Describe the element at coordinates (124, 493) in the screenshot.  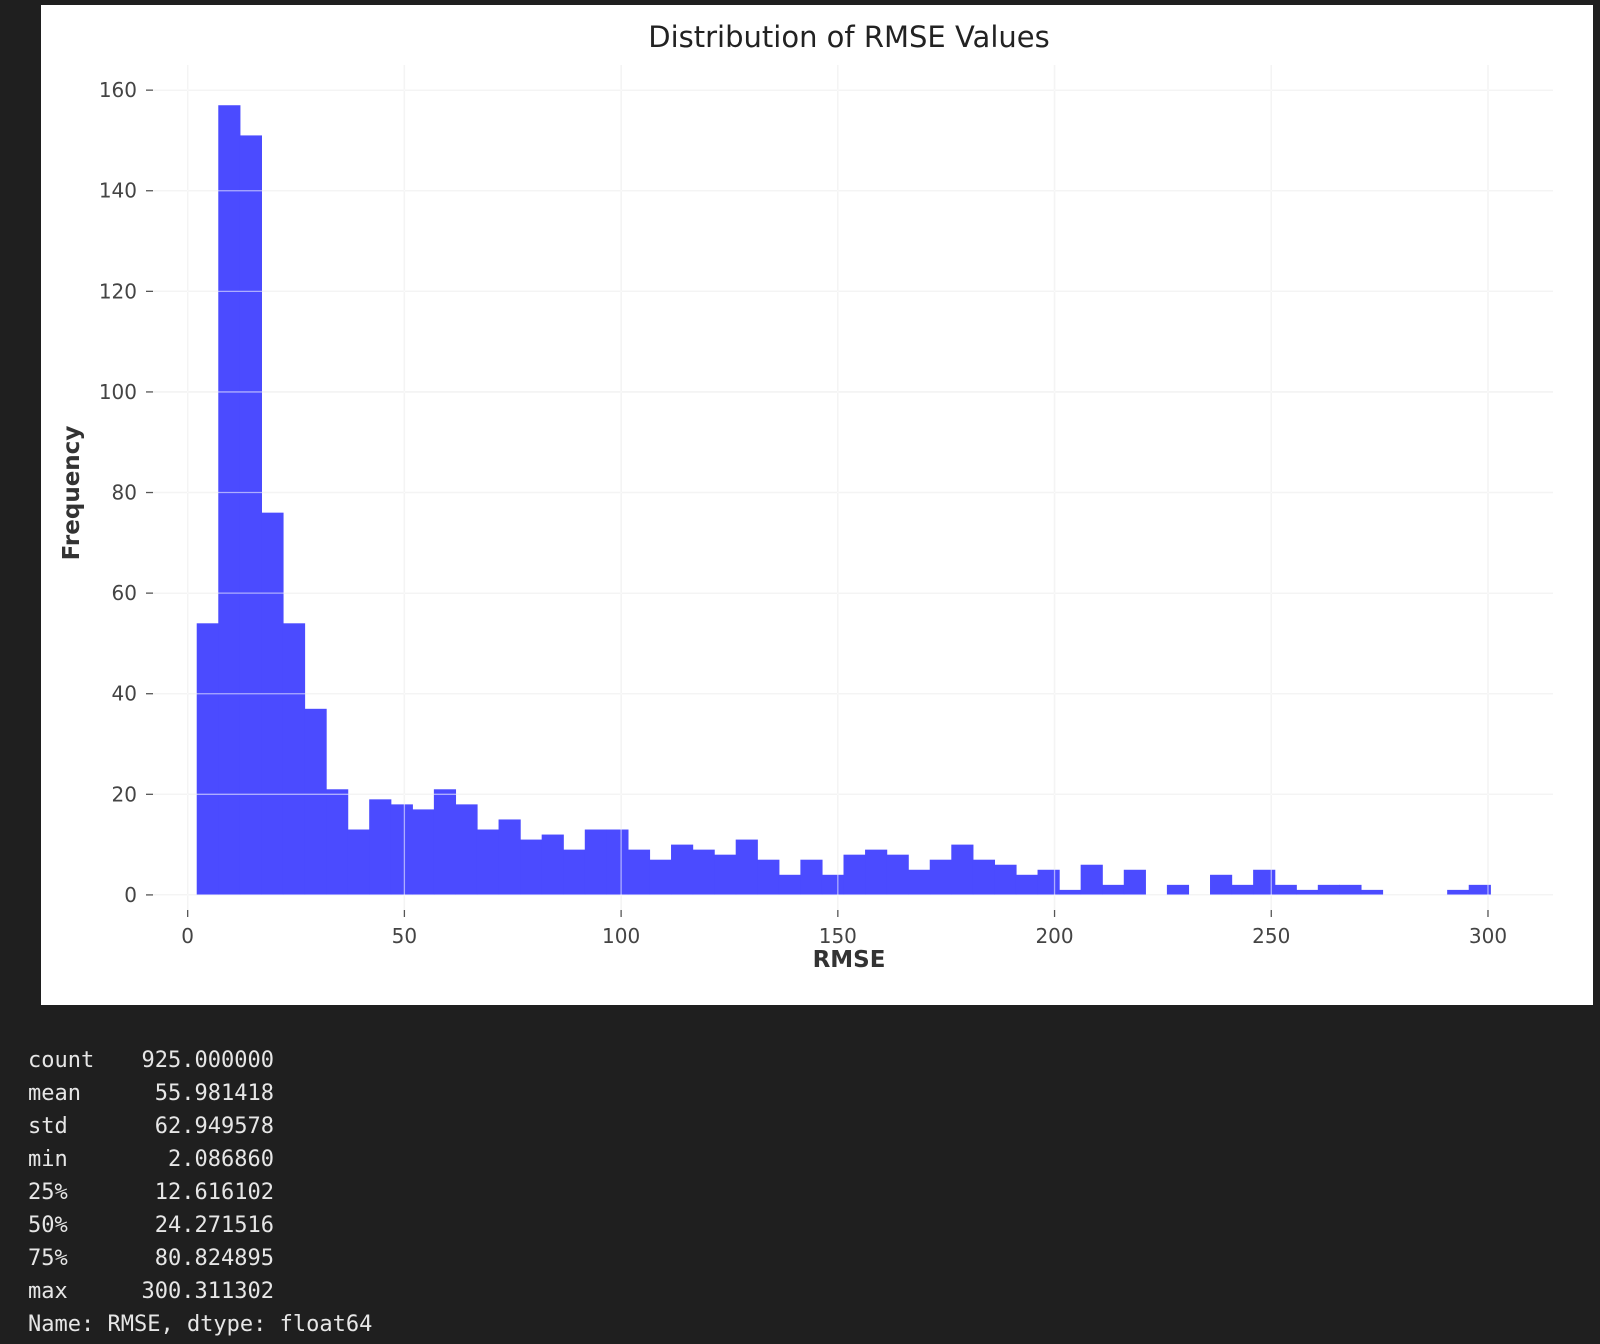
I see `y-tick-label: 80` at that location.